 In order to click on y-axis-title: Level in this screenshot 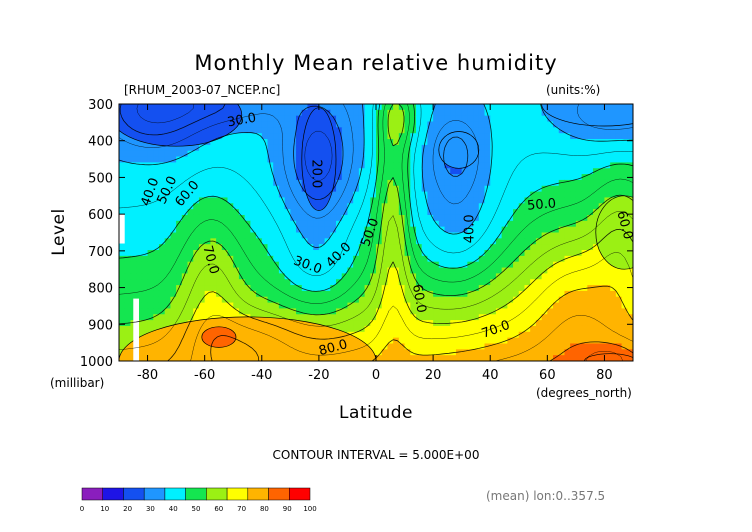, I will do `click(59, 231)`.